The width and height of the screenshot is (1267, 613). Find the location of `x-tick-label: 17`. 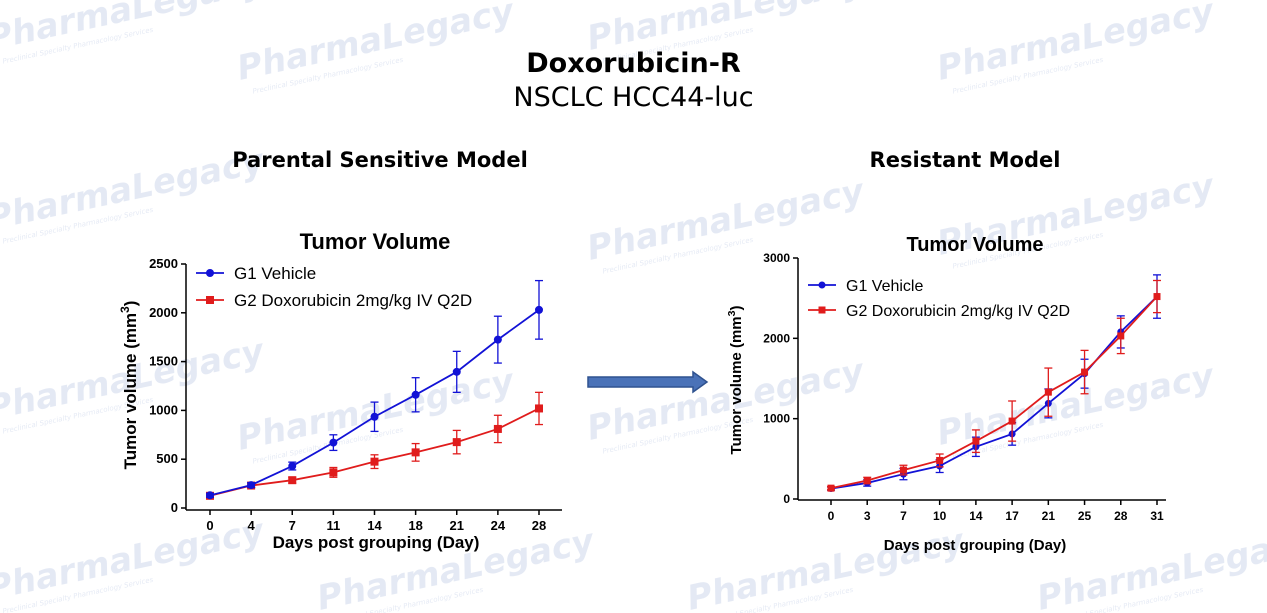

x-tick-label: 17 is located at coordinates (1012, 516).